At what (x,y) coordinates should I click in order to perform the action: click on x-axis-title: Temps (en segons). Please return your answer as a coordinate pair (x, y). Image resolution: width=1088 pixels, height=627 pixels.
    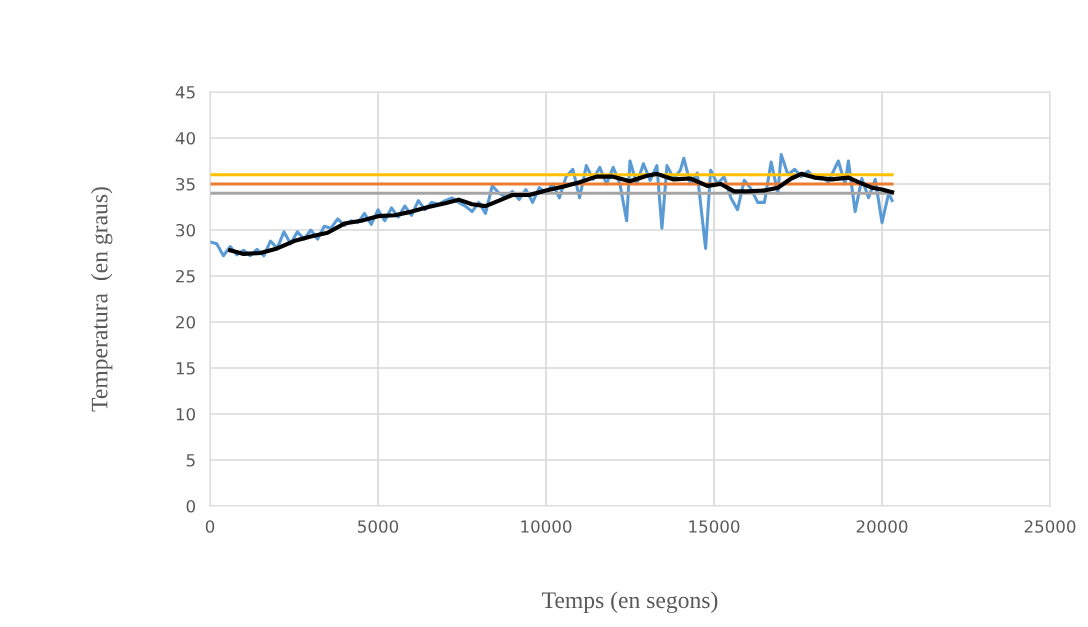
    Looking at the image, I should click on (630, 602).